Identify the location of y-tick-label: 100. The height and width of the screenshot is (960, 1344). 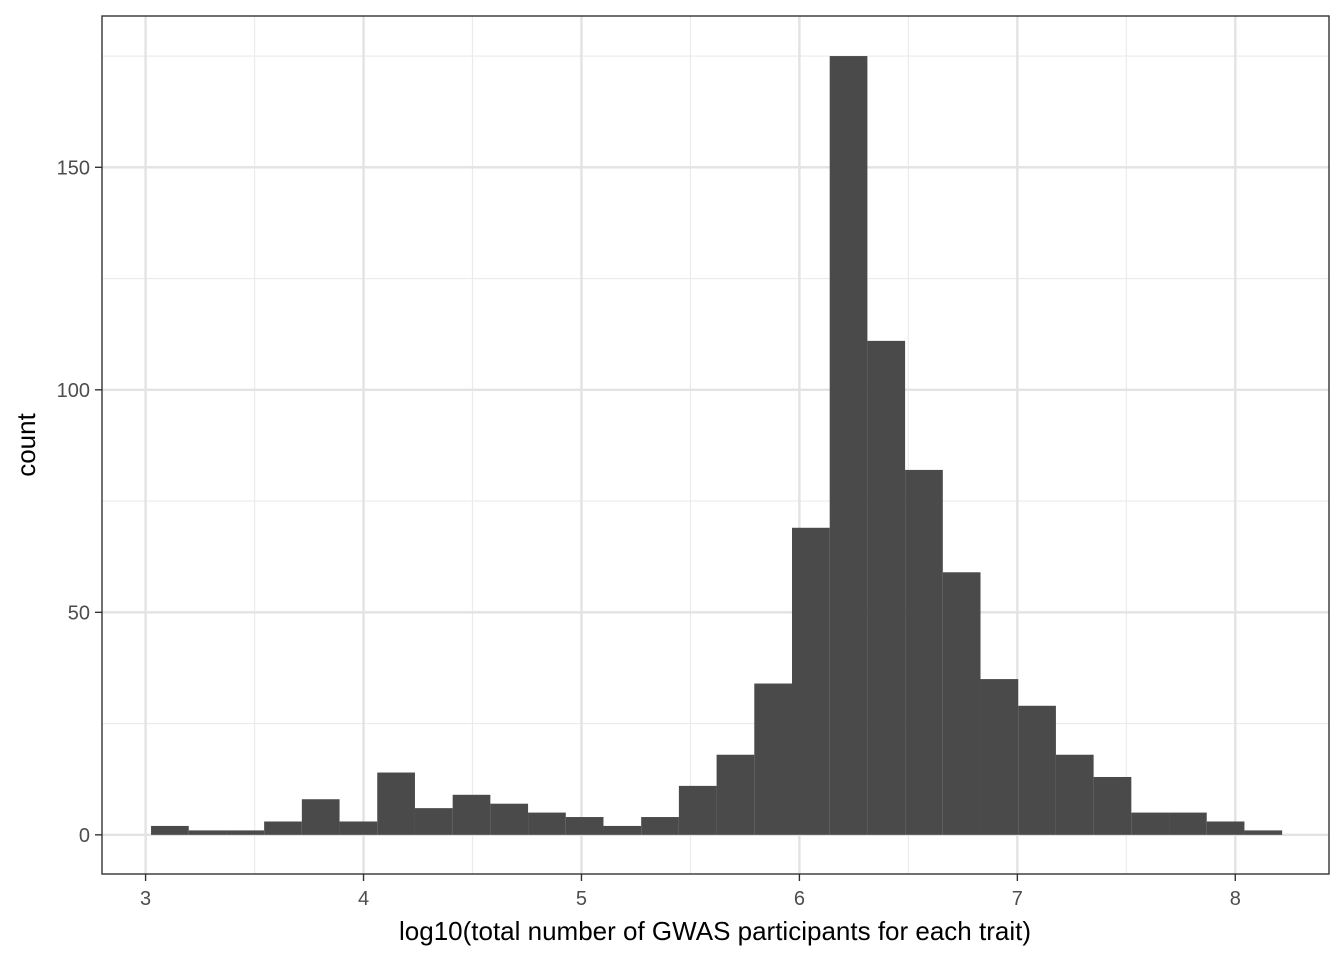
(73, 391).